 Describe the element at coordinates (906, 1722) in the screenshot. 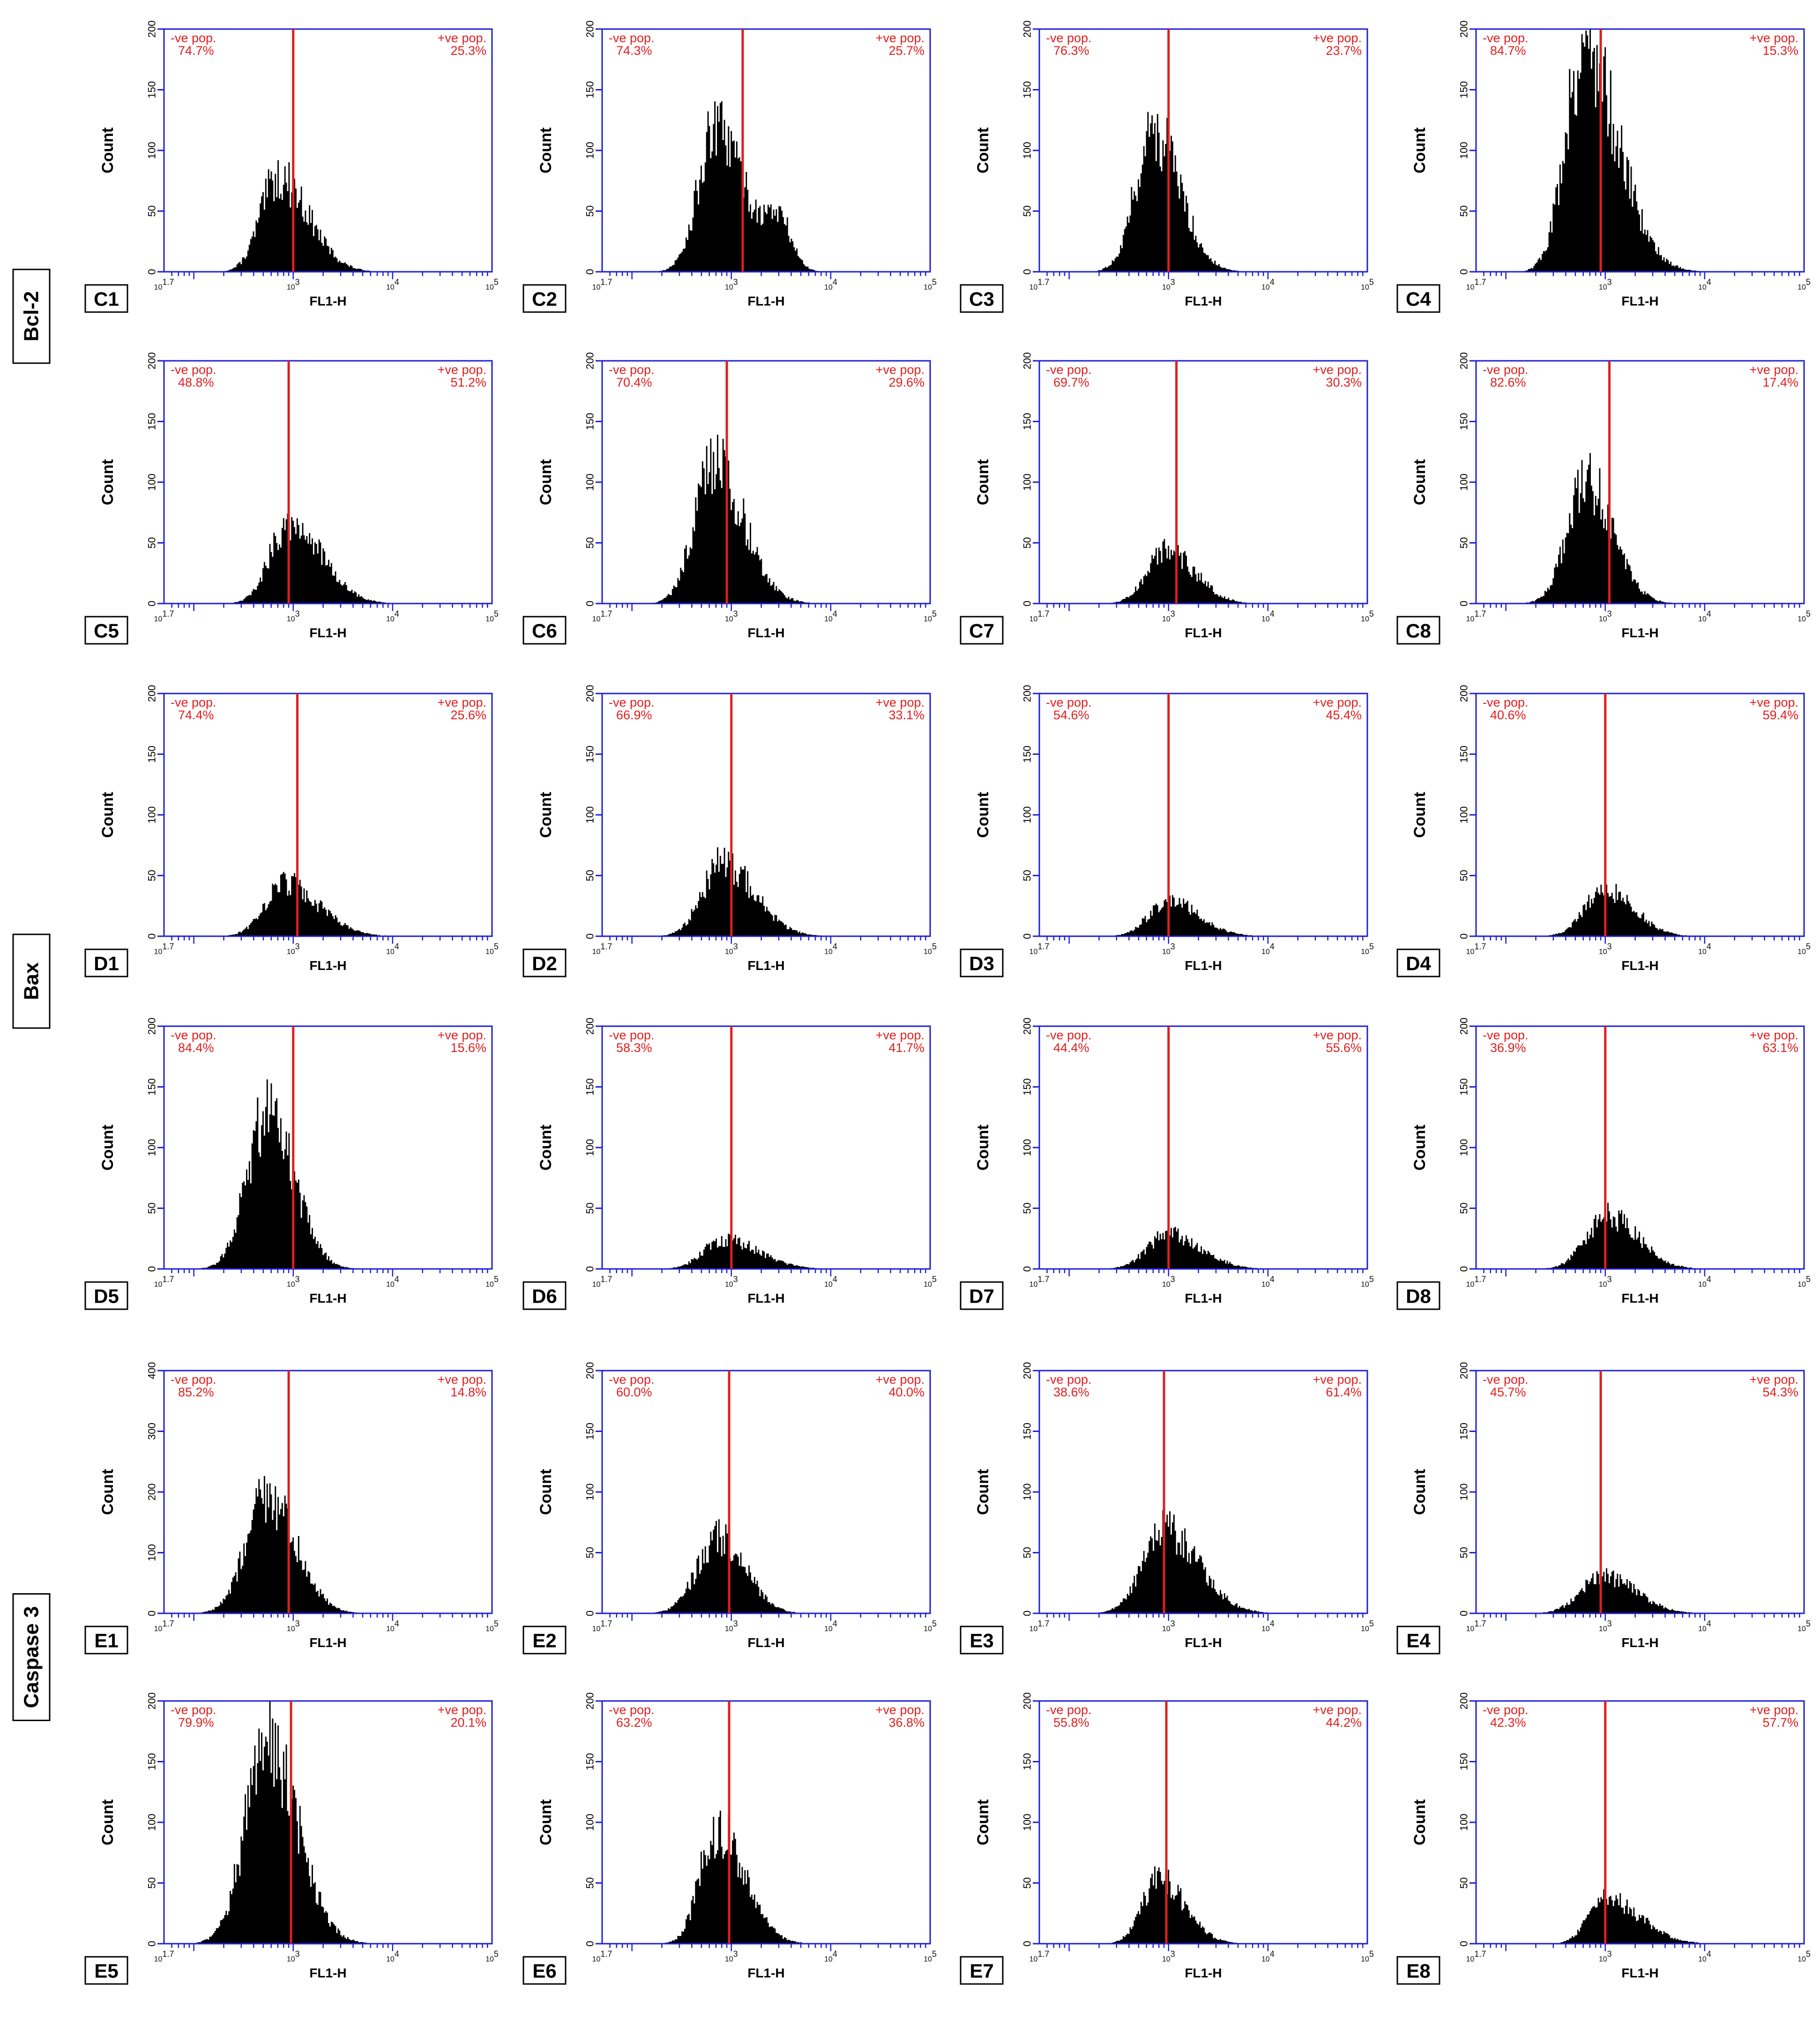

I see `pos-pop-percent: 36.8%` at that location.